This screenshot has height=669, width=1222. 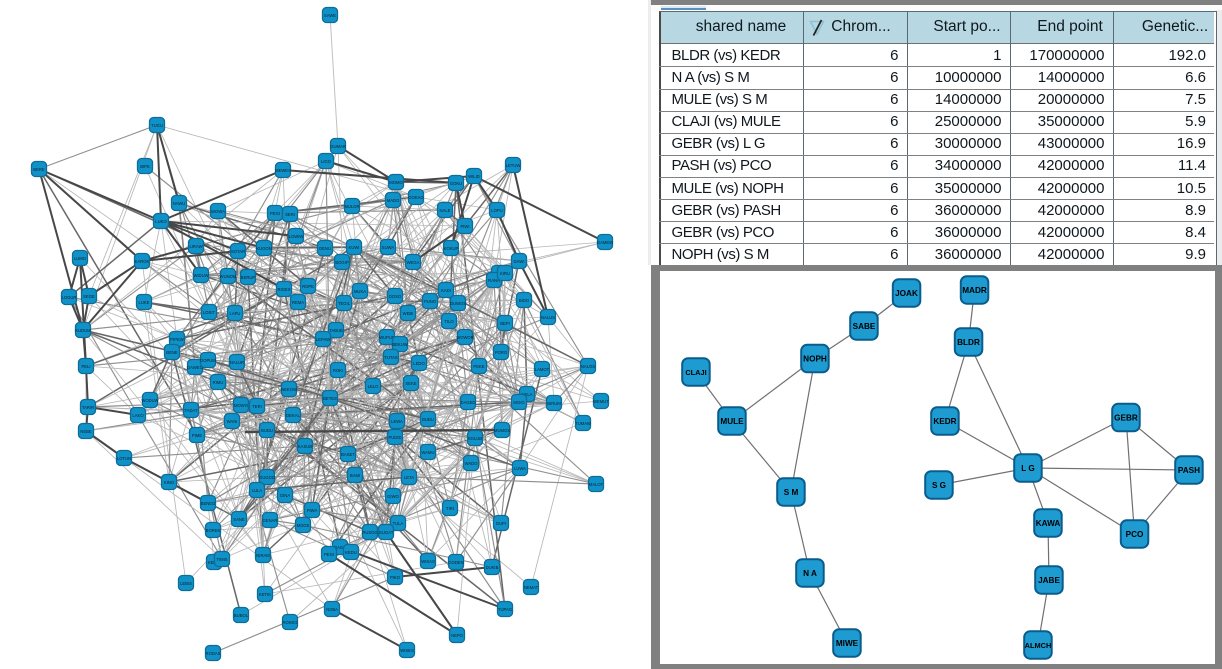 I want to click on svg-text: WEMUT, so click(x=601, y=401).